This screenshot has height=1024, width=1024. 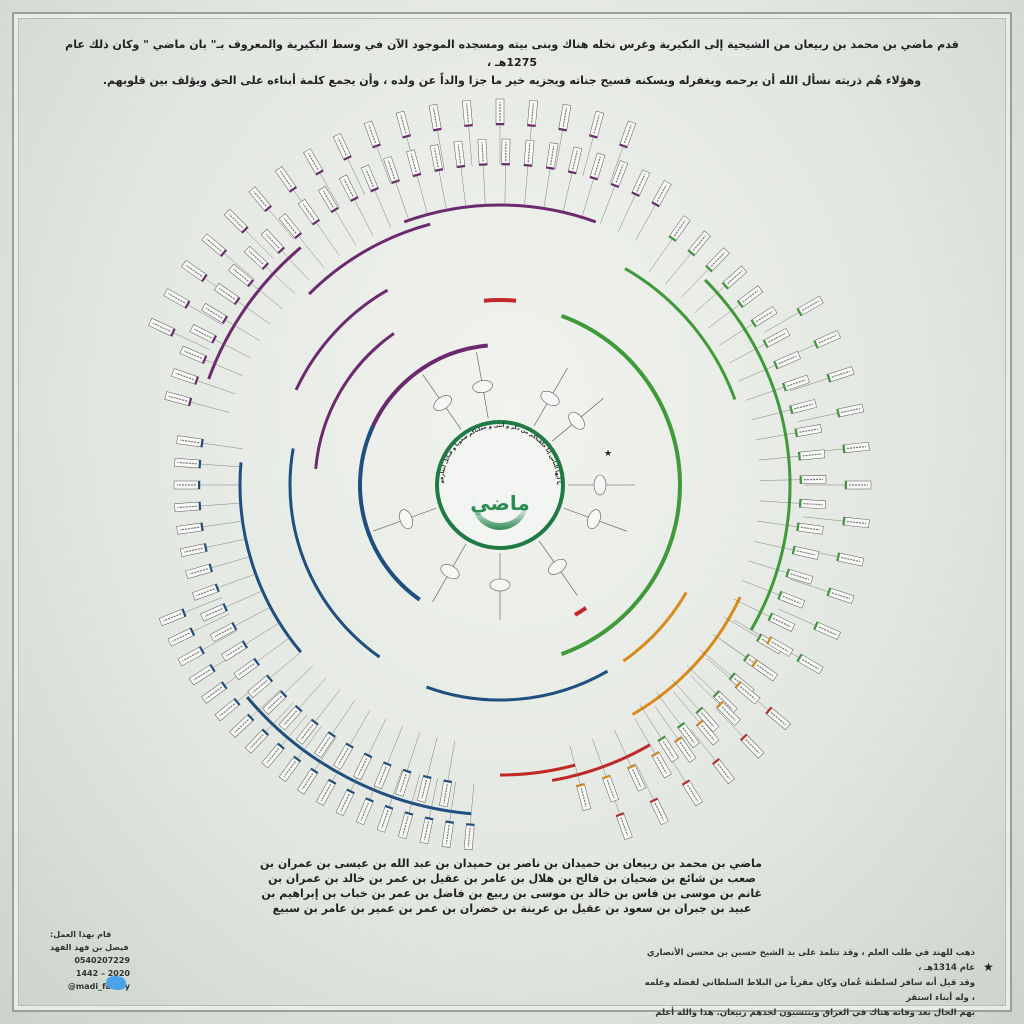 I want to click on credits-phone: 0540207229, so click(x=102, y=960).